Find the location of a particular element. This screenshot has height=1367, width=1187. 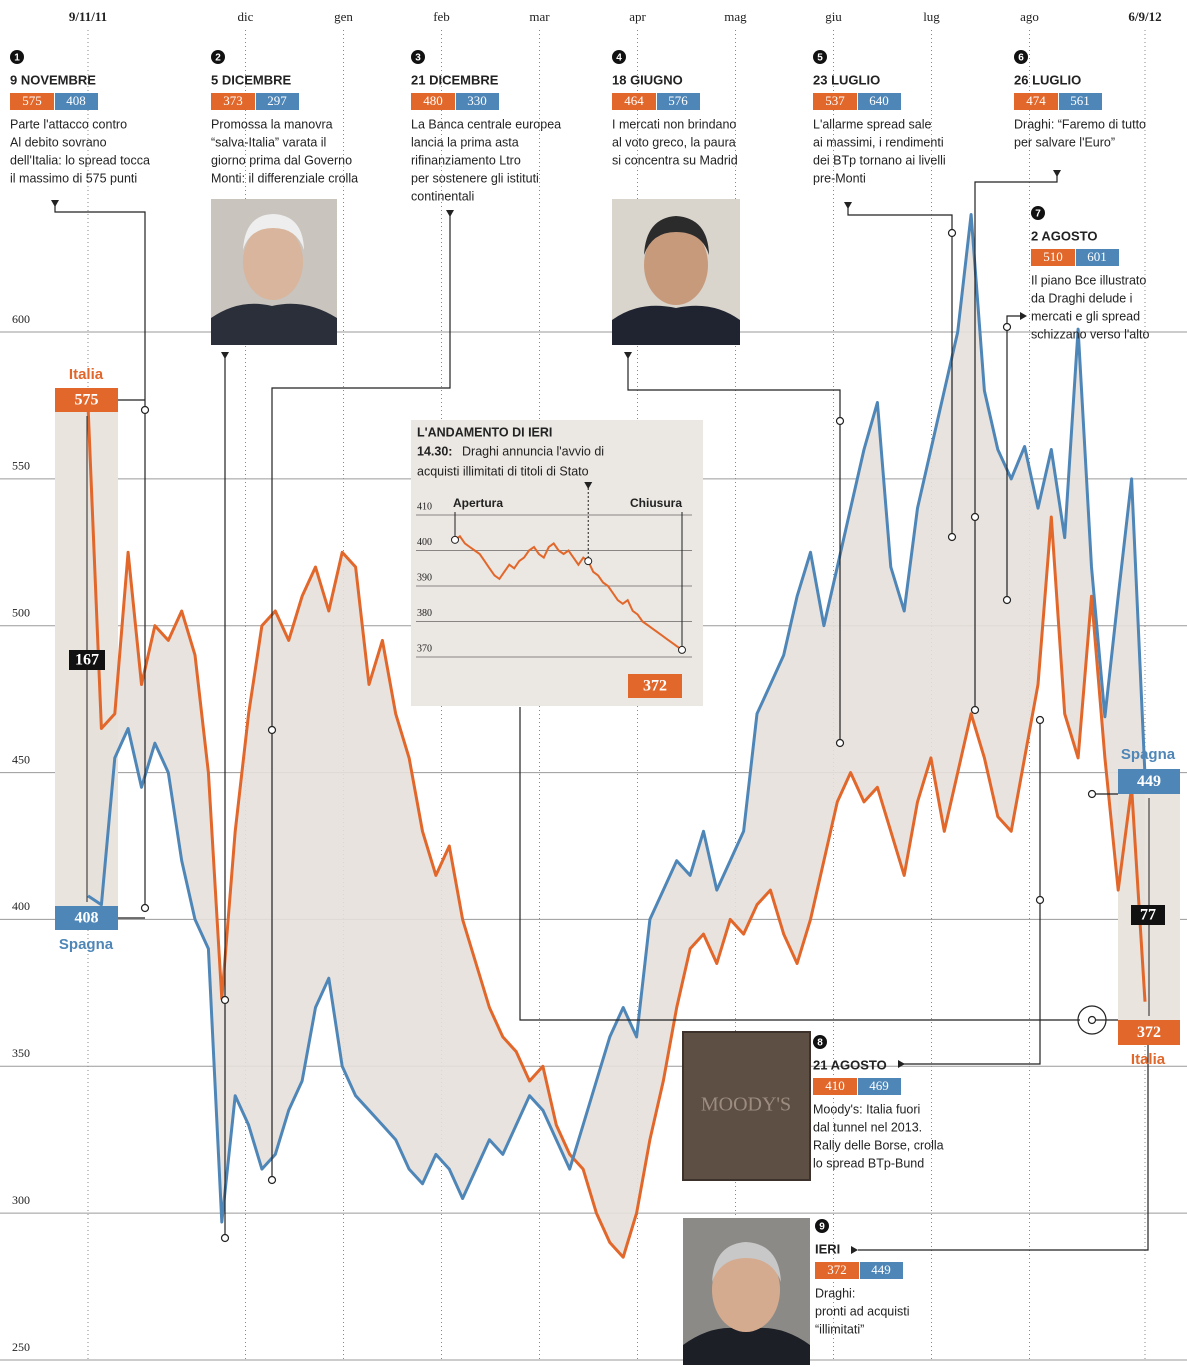

annotation-spagna: 297 is located at coordinates (277, 100).